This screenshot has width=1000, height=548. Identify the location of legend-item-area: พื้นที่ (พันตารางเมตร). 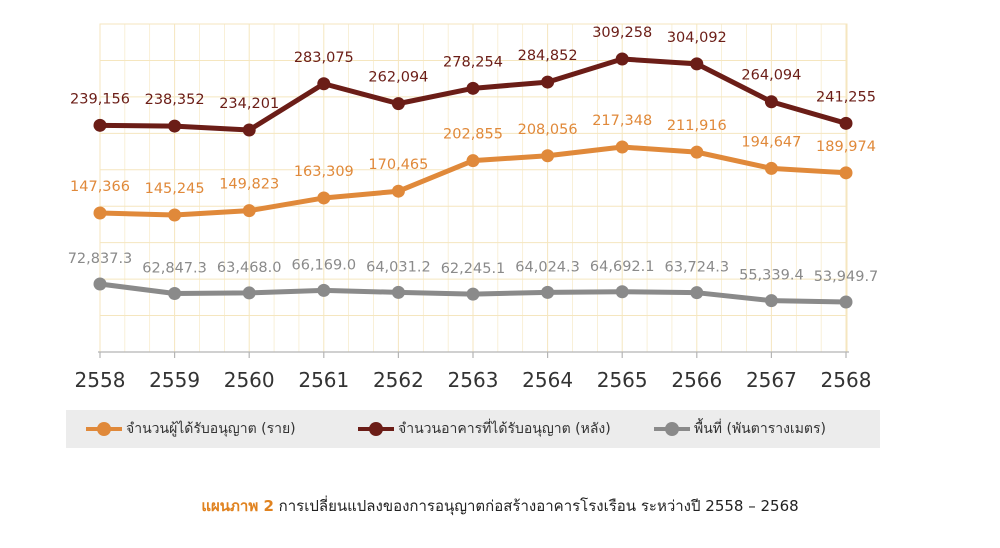
(740, 429).